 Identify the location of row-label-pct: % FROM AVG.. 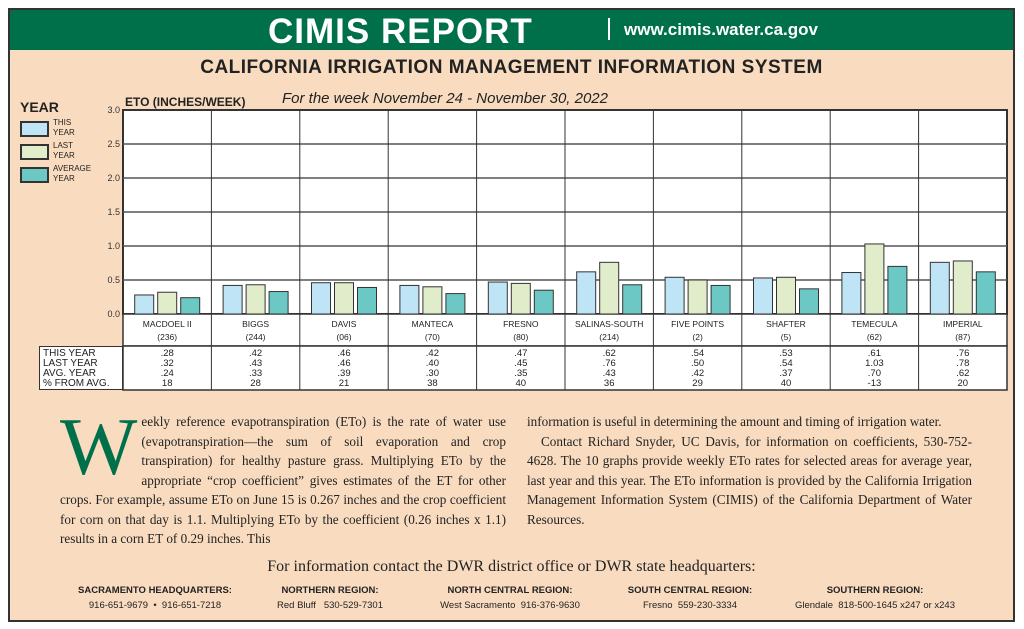
(76, 383).